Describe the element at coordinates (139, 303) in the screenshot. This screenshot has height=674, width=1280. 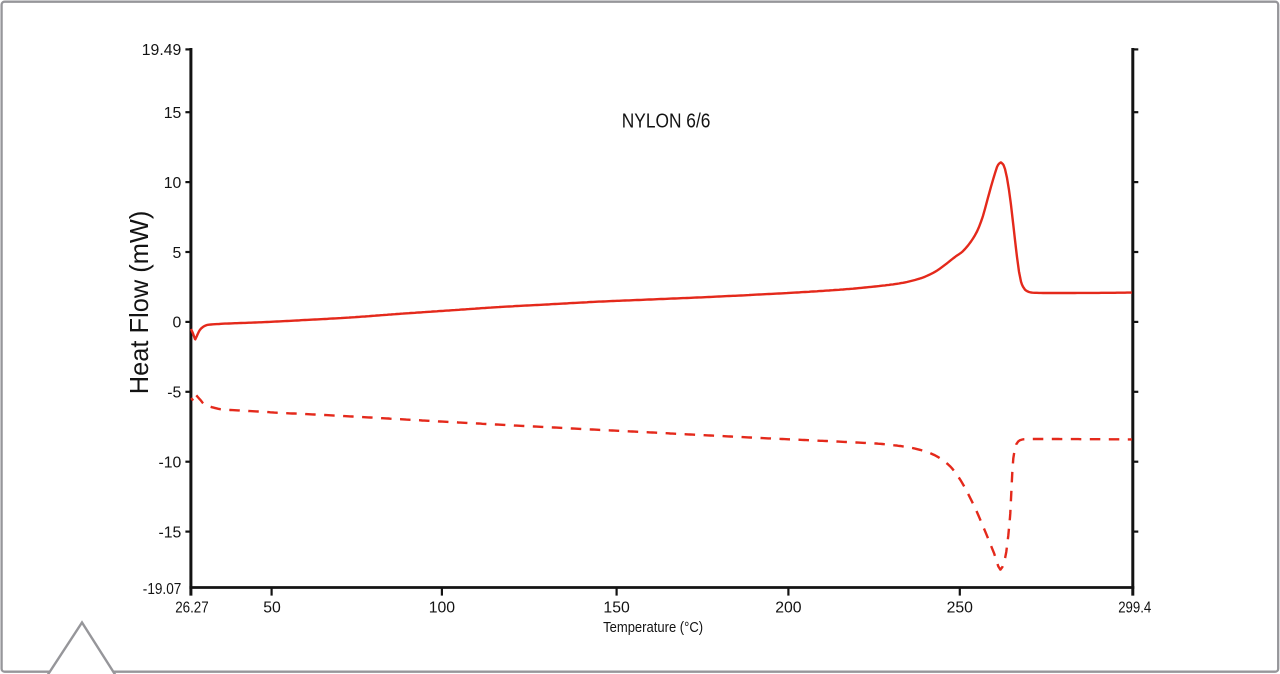
I see `svg-text: Heat Flow (mW)` at that location.